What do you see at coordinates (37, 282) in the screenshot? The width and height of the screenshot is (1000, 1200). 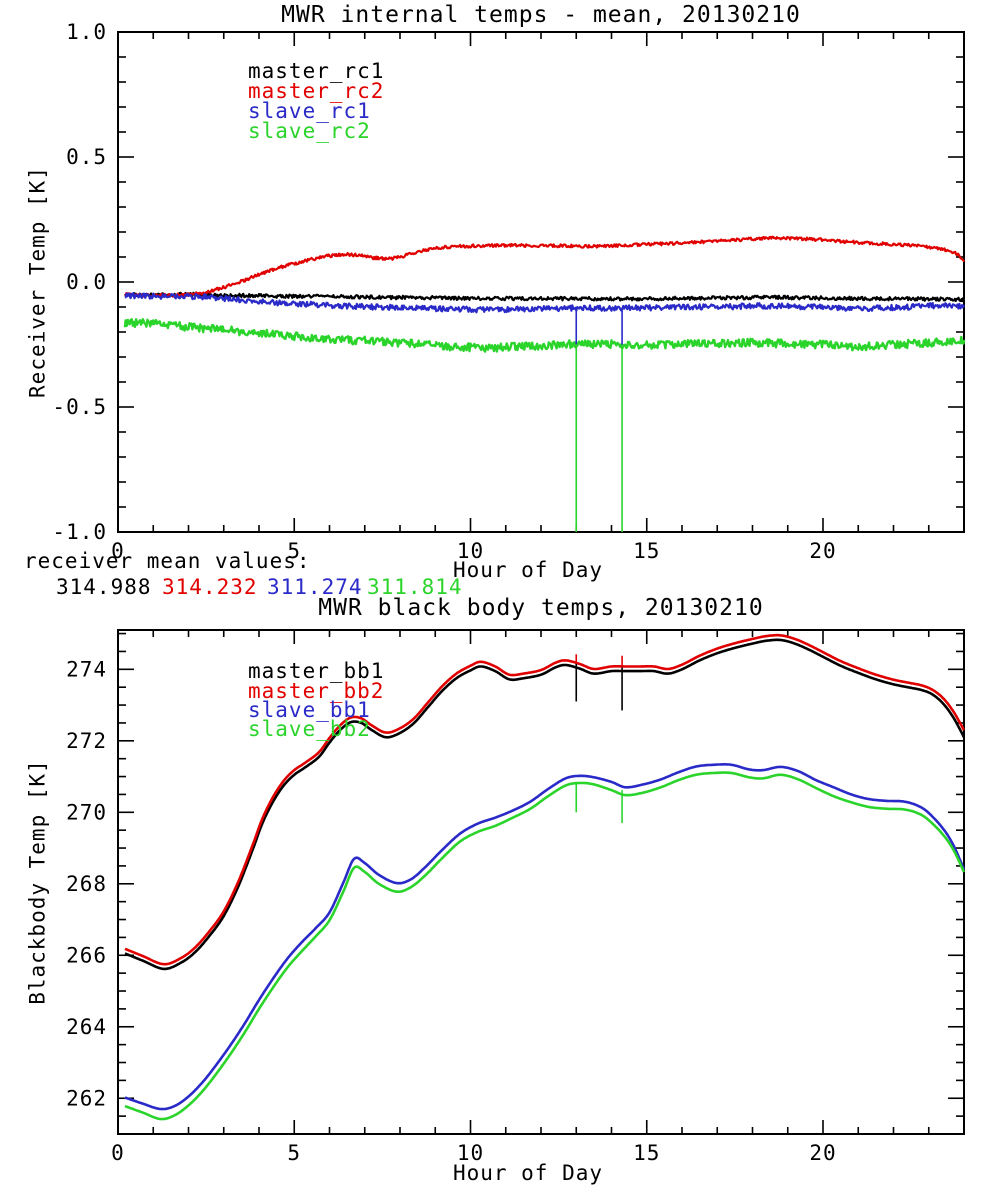 I see `top-chart-y-axis-label: Receiver Temp [K]` at bounding box center [37, 282].